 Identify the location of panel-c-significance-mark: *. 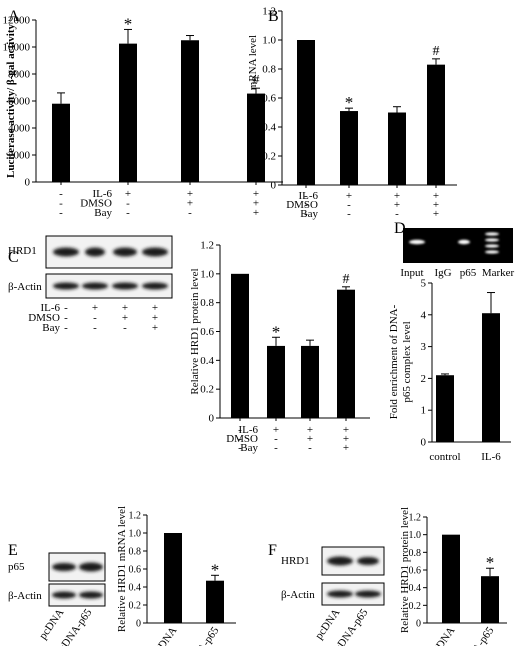
(276, 331).